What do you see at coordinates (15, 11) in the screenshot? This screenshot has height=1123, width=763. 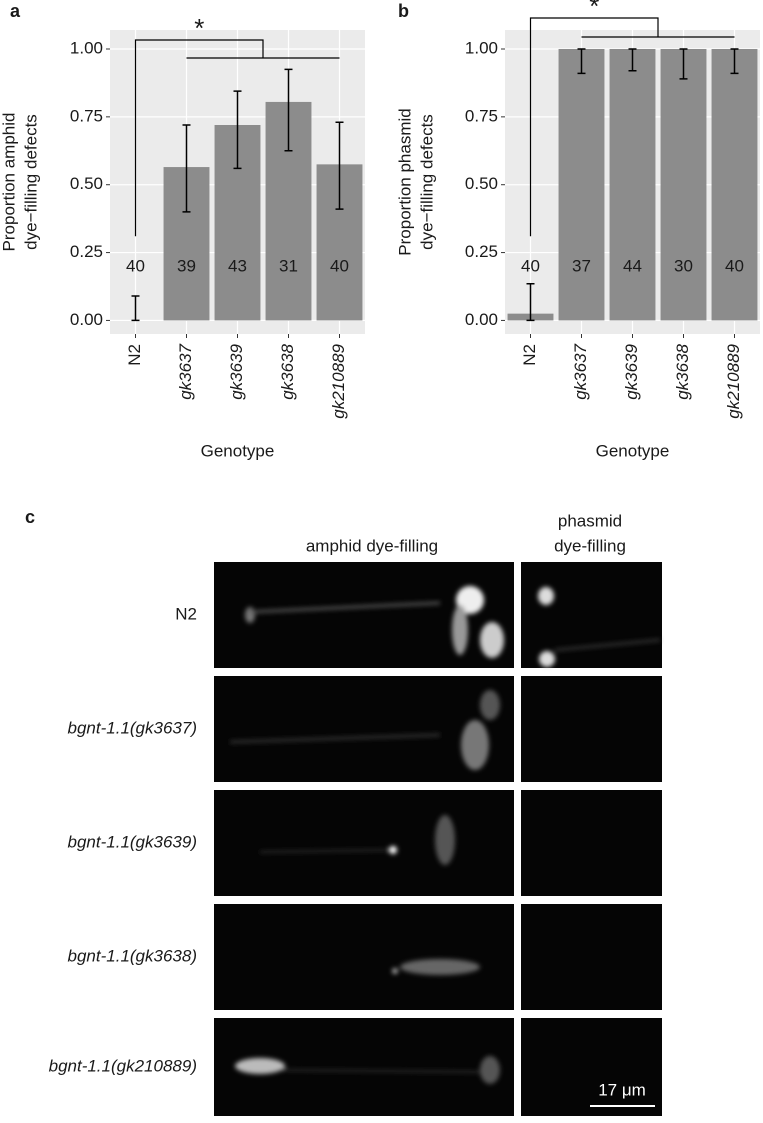 I see `panel-label: a` at bounding box center [15, 11].